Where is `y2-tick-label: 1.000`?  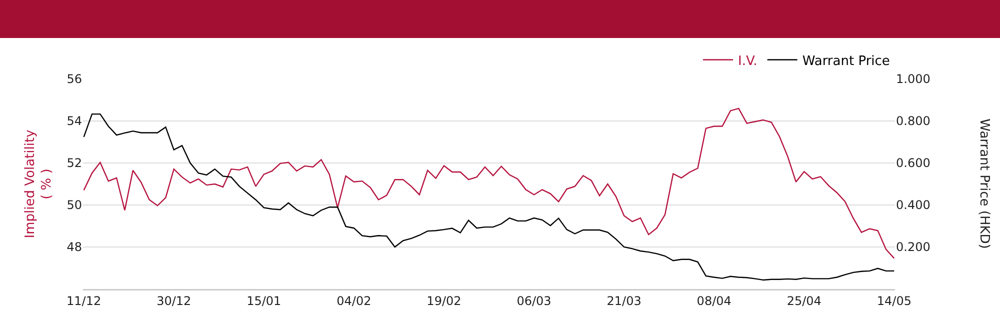
y2-tick-label: 1.000 is located at coordinates (913, 79).